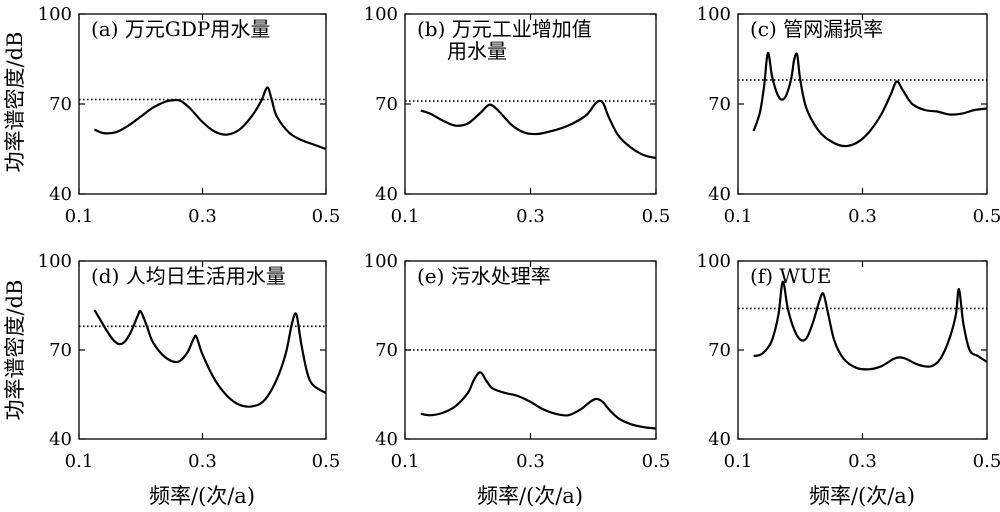 This screenshot has width=1000, height=512. I want to click on xlabel-middle: 频率/(次/a), so click(530, 496).